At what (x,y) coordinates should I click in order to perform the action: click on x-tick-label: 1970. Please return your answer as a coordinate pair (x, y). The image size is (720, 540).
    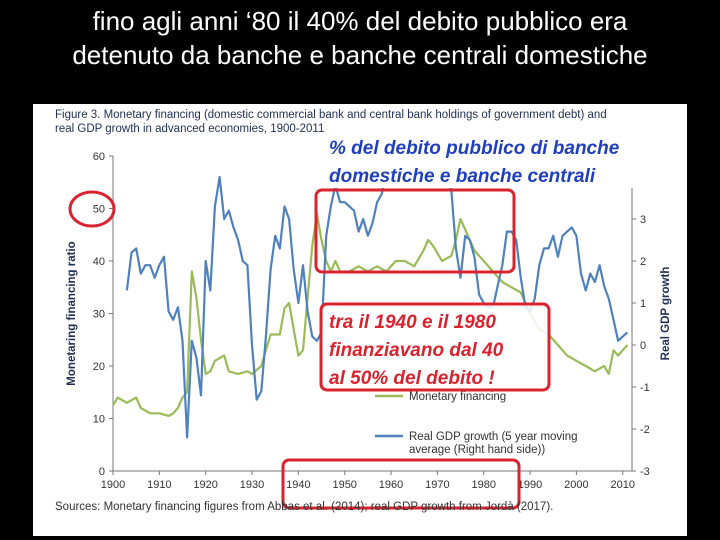
    Looking at the image, I should click on (437, 485).